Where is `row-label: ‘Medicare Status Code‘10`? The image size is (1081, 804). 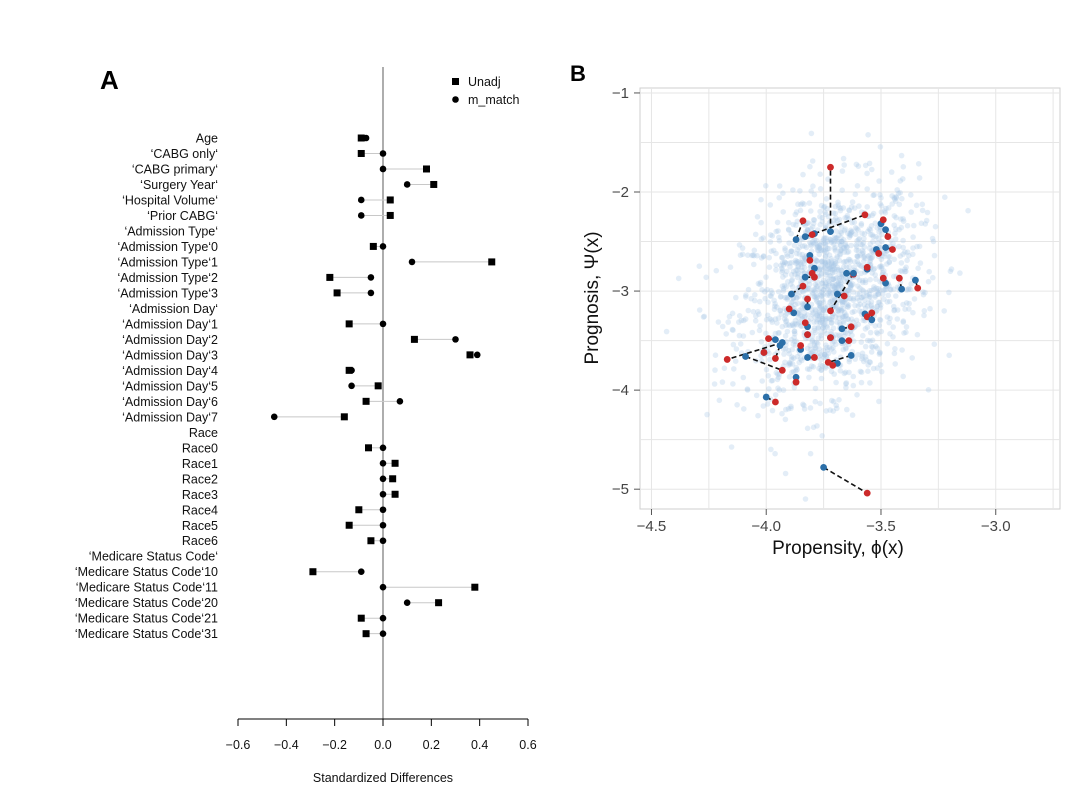
row-label: ‘Medicare Status Code‘10 is located at coordinates (146, 572).